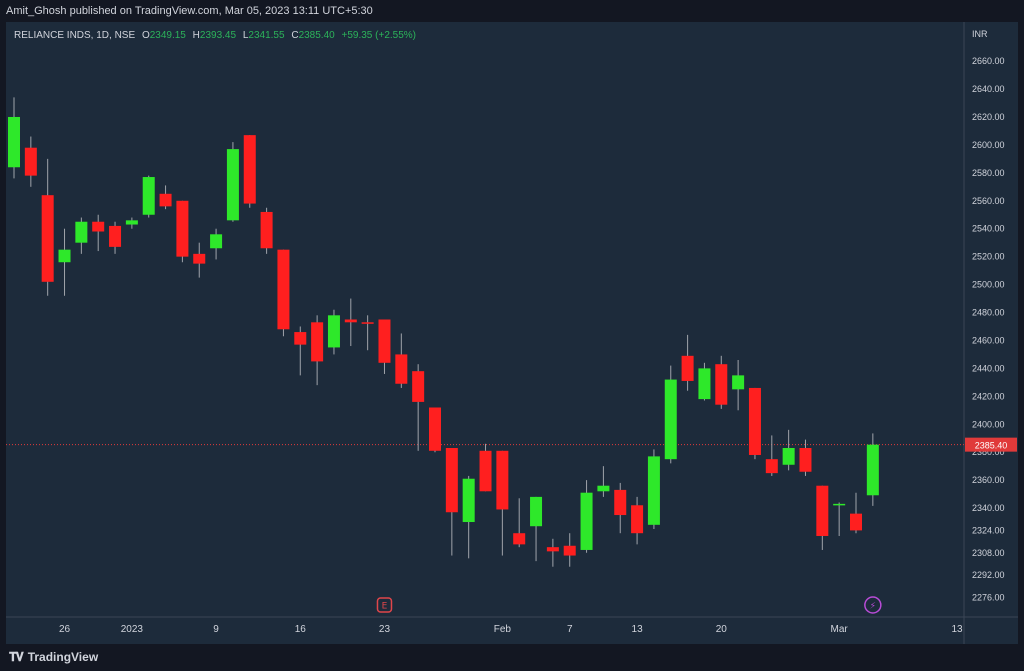 This screenshot has height=671, width=1024. What do you see at coordinates (988, 553) in the screenshot?
I see `price-tick-label: 2308.00` at bounding box center [988, 553].